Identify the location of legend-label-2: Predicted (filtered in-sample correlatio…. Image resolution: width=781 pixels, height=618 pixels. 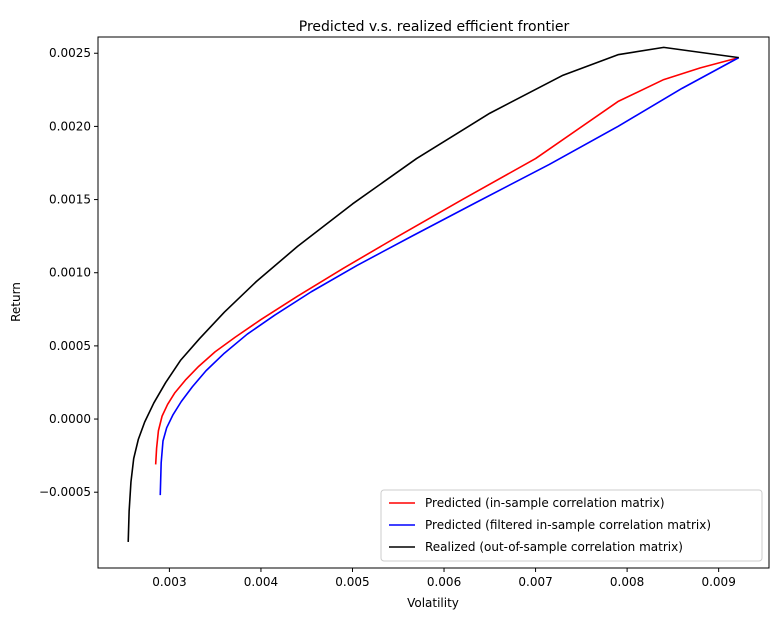
(568, 525).